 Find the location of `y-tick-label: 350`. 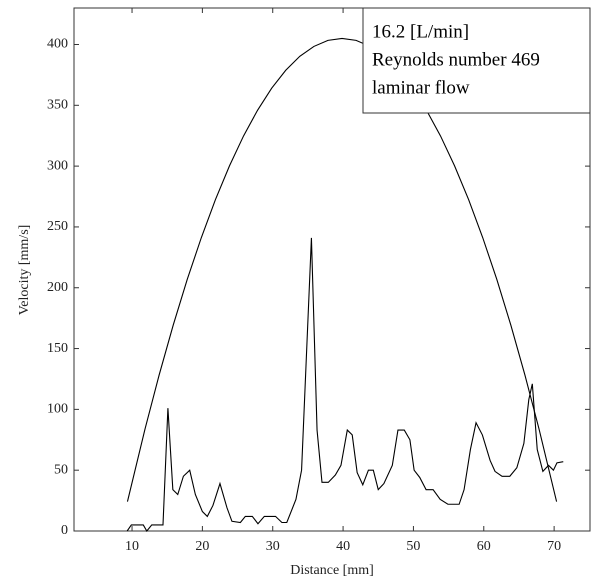

y-tick-label: 350 is located at coordinates (57, 105).